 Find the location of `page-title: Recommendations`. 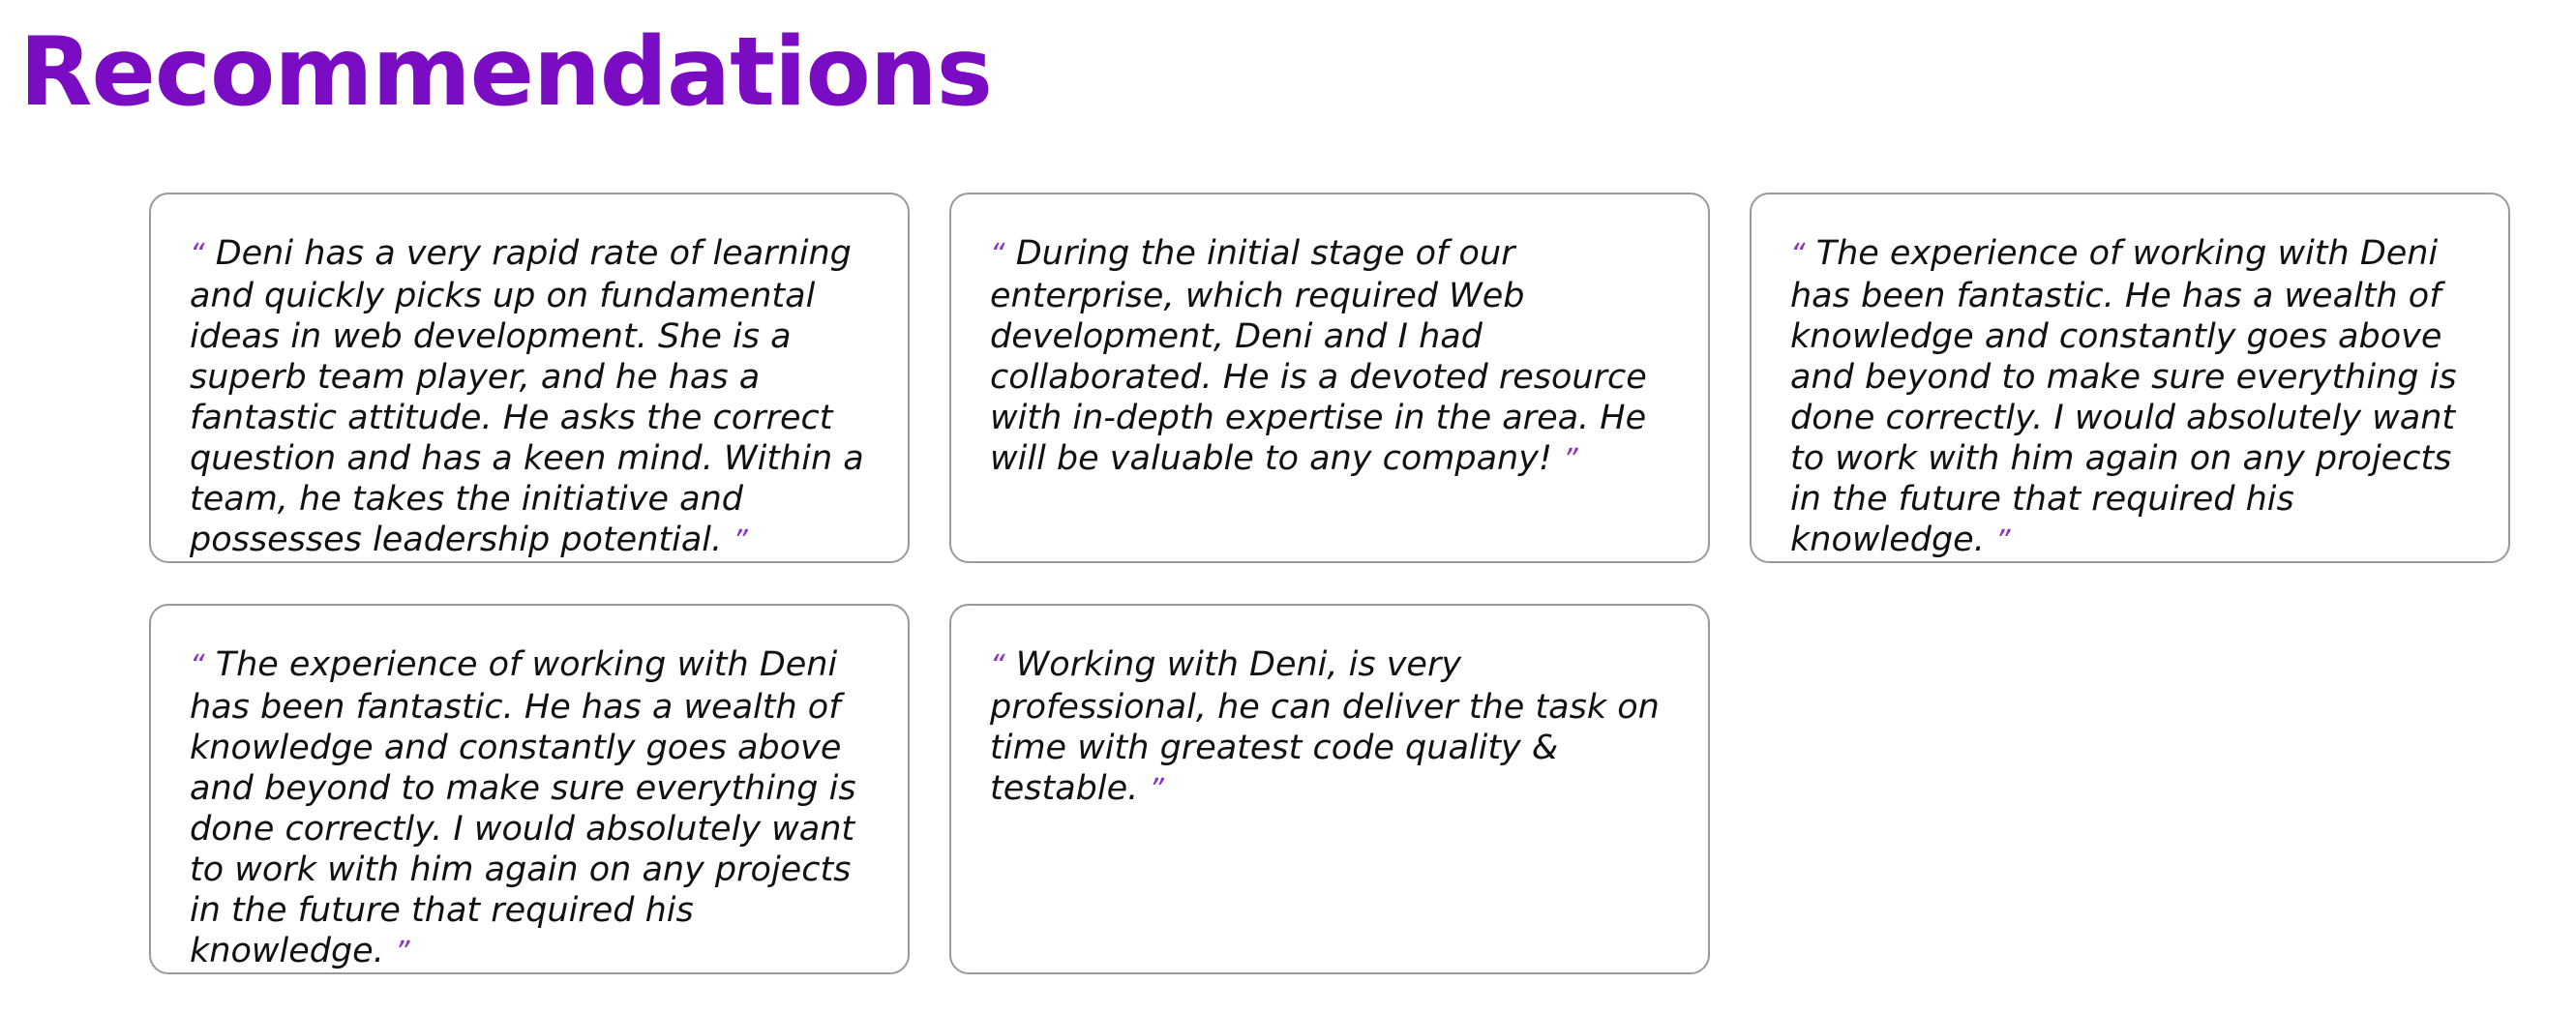

page-title: Recommendations is located at coordinates (506, 72).